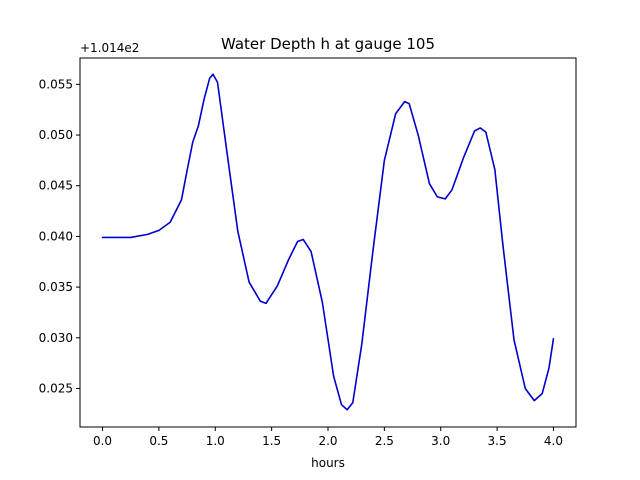  I want to click on x-tick-label: 3.0, so click(440, 441).